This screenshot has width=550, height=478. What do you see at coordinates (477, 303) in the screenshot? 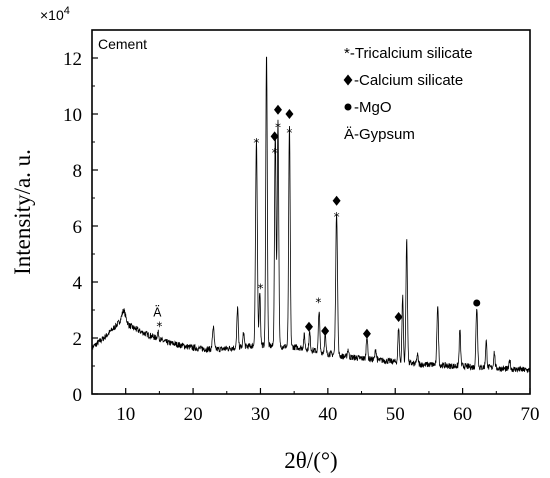
I see `mgo-marker` at bounding box center [477, 303].